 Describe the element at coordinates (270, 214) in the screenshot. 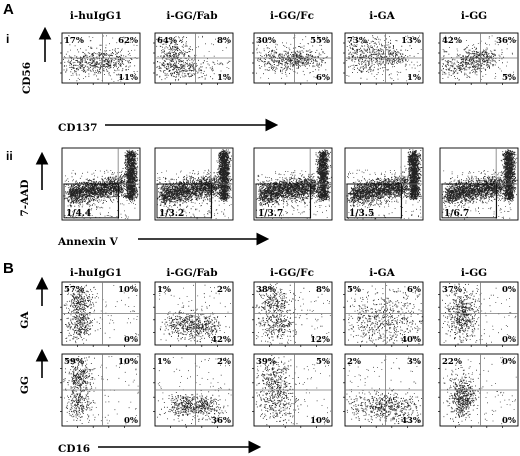

I see `viable-ratio: 1/3.7` at that location.